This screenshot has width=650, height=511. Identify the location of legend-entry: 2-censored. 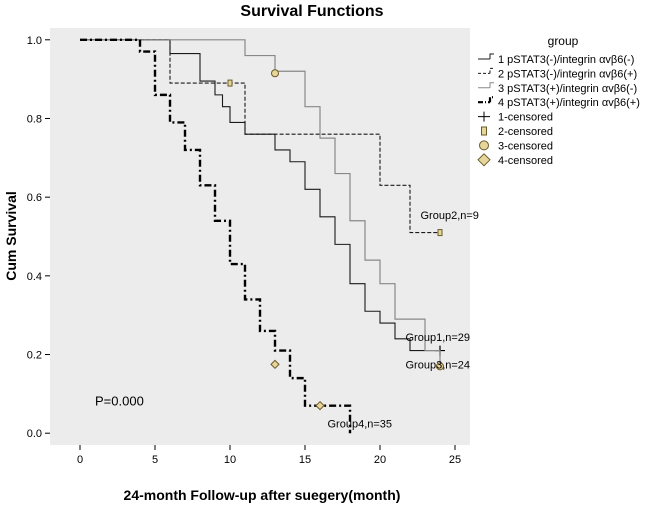
(517, 132).